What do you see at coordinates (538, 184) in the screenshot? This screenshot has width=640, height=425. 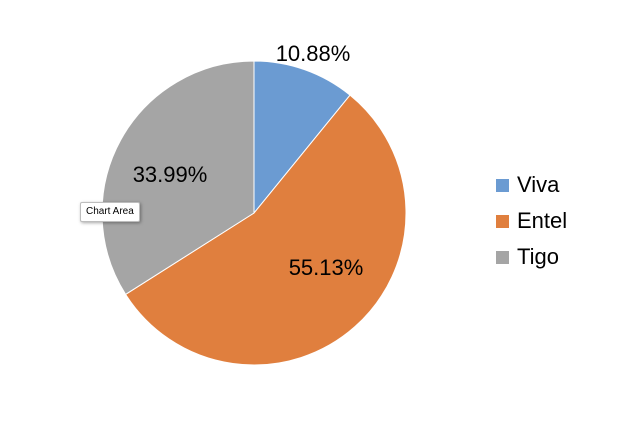 I see `legend-label-viva: Viva` at bounding box center [538, 184].